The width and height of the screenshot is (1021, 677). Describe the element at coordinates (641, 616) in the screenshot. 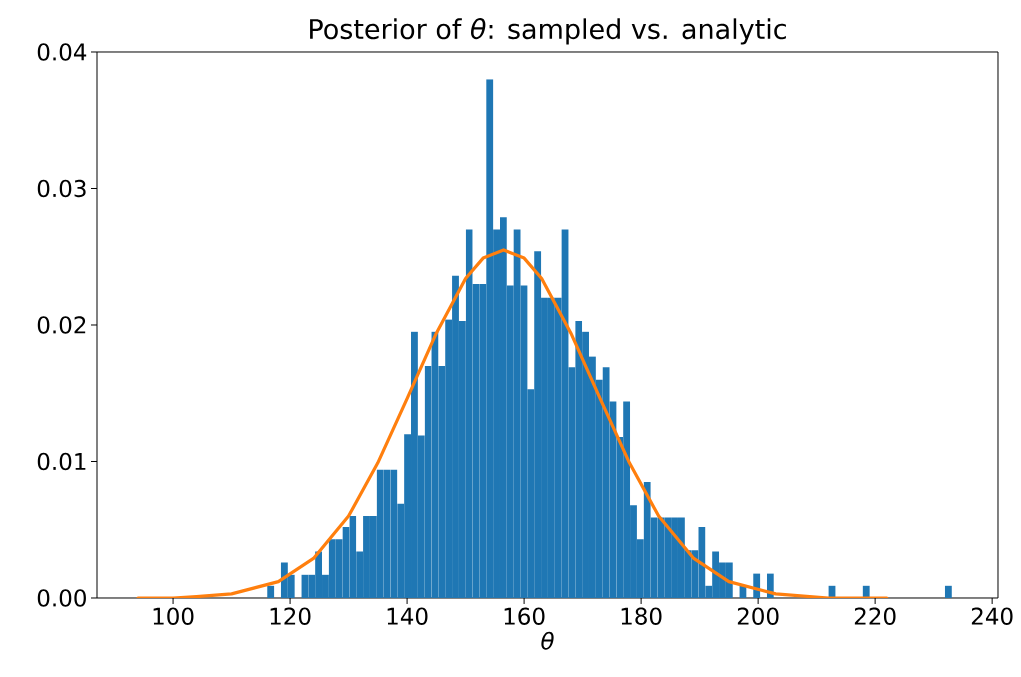

I see `x-tick-label: 180` at that location.